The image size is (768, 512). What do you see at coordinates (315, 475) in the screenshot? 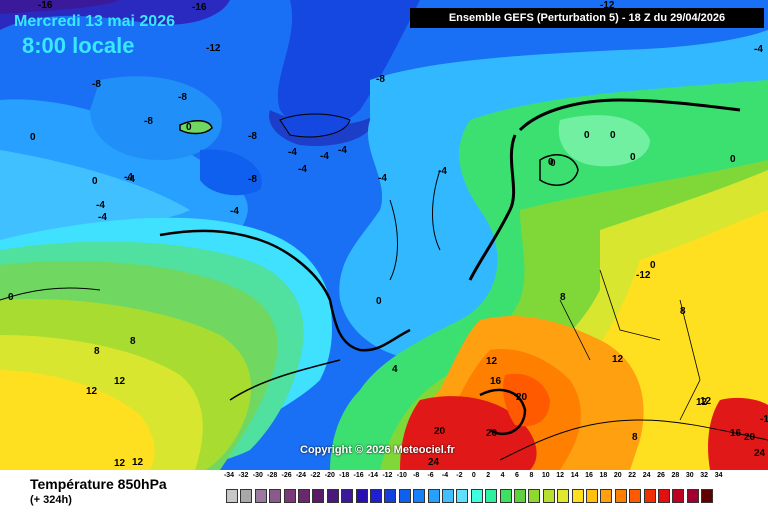
I see `legend-tick: -22` at bounding box center [315, 475].